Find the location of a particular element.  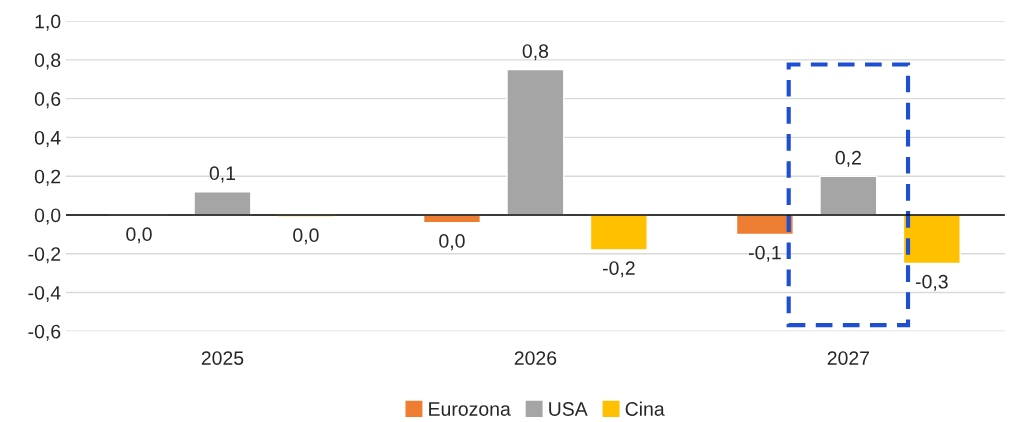

y-tick-label: 0,4 is located at coordinates (47, 138).